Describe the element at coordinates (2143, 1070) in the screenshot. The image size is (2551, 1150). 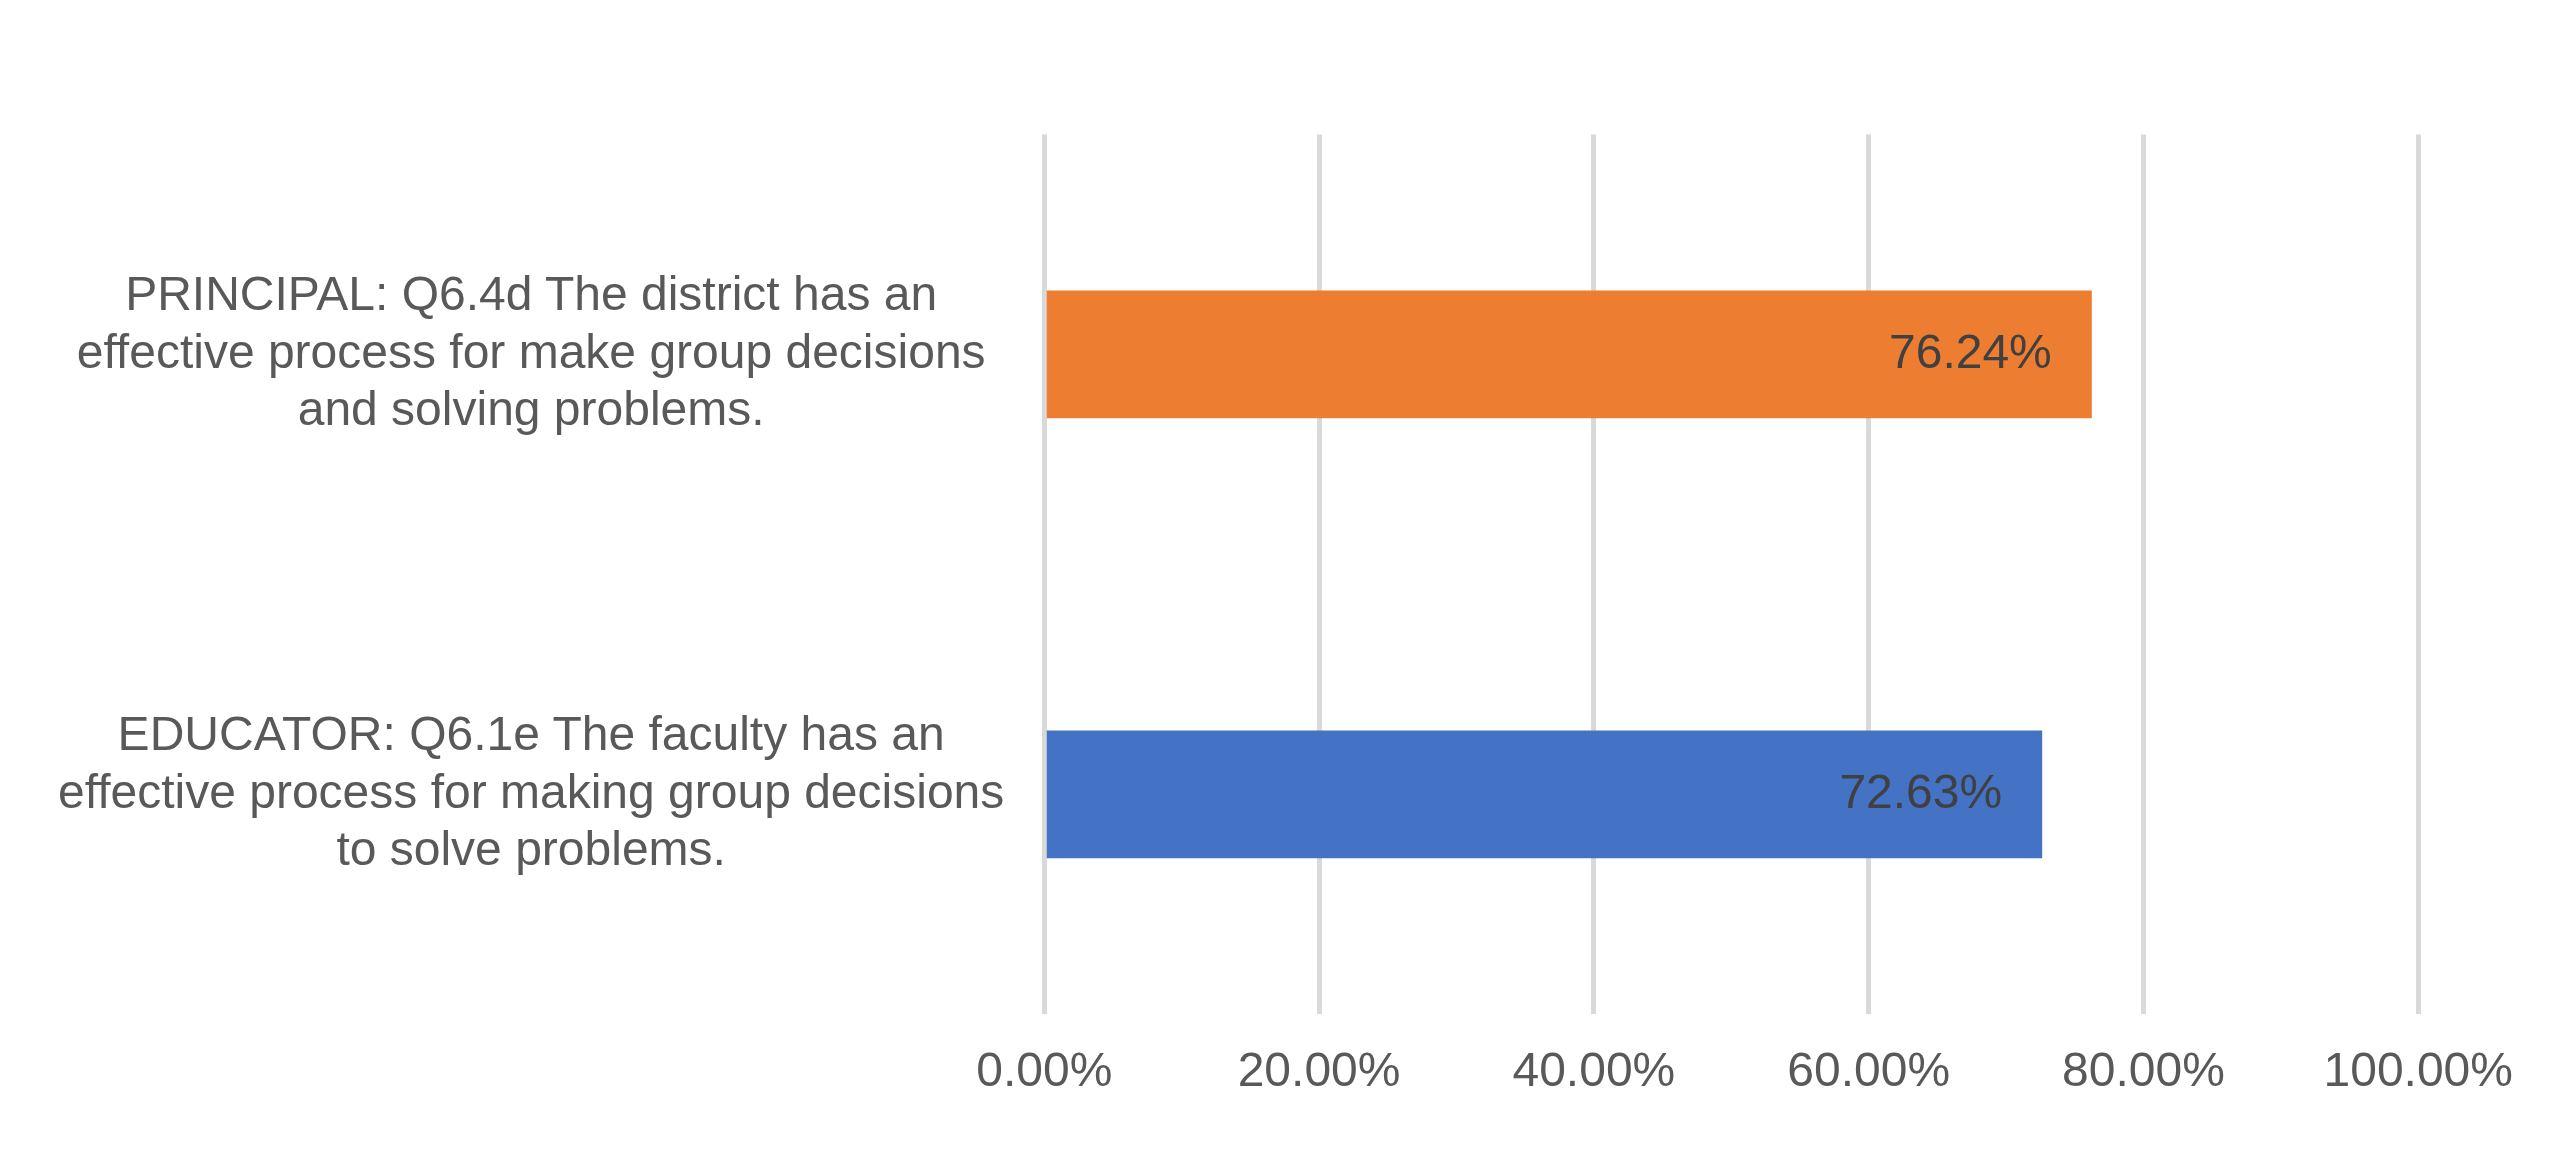
I see `x-tick-label: 80.00%` at that location.